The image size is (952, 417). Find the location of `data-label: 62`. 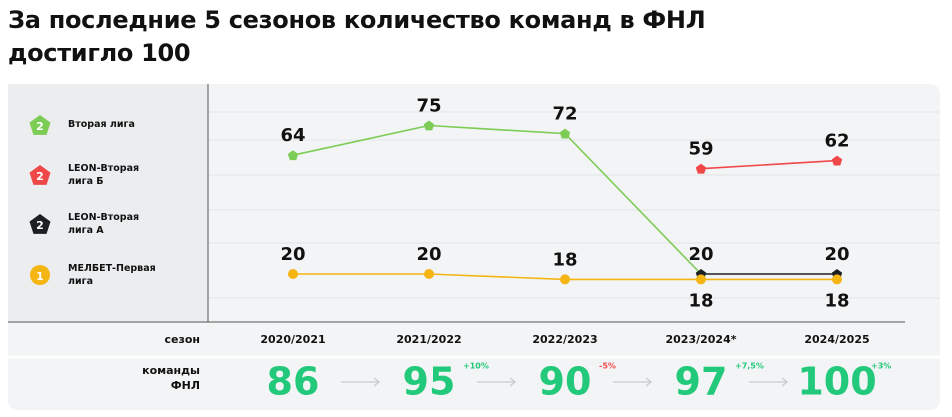

data-label: 62 is located at coordinates (836, 141).